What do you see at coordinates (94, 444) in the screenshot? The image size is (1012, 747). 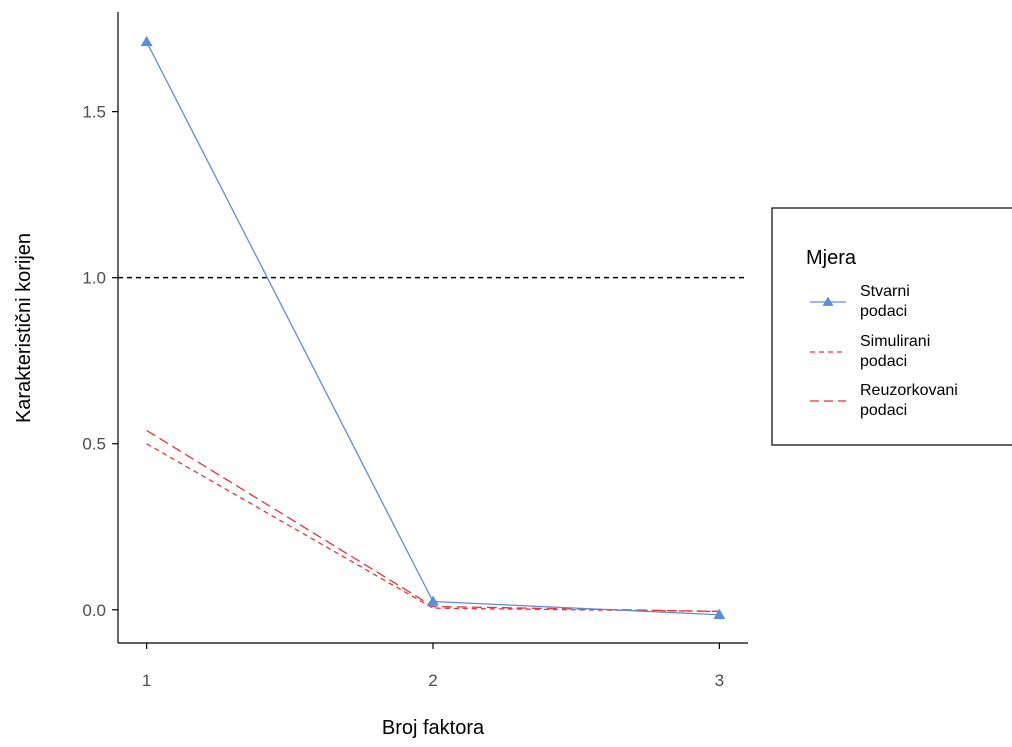 I see `y-tick-label: 0.5` at bounding box center [94, 444].